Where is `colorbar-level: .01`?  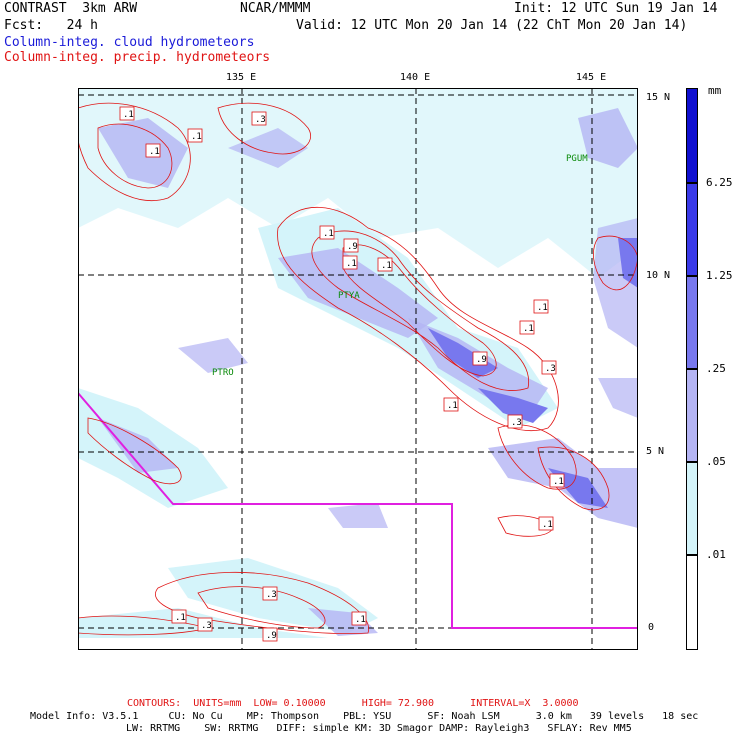
colorbar-level: .01 is located at coordinates (716, 554).